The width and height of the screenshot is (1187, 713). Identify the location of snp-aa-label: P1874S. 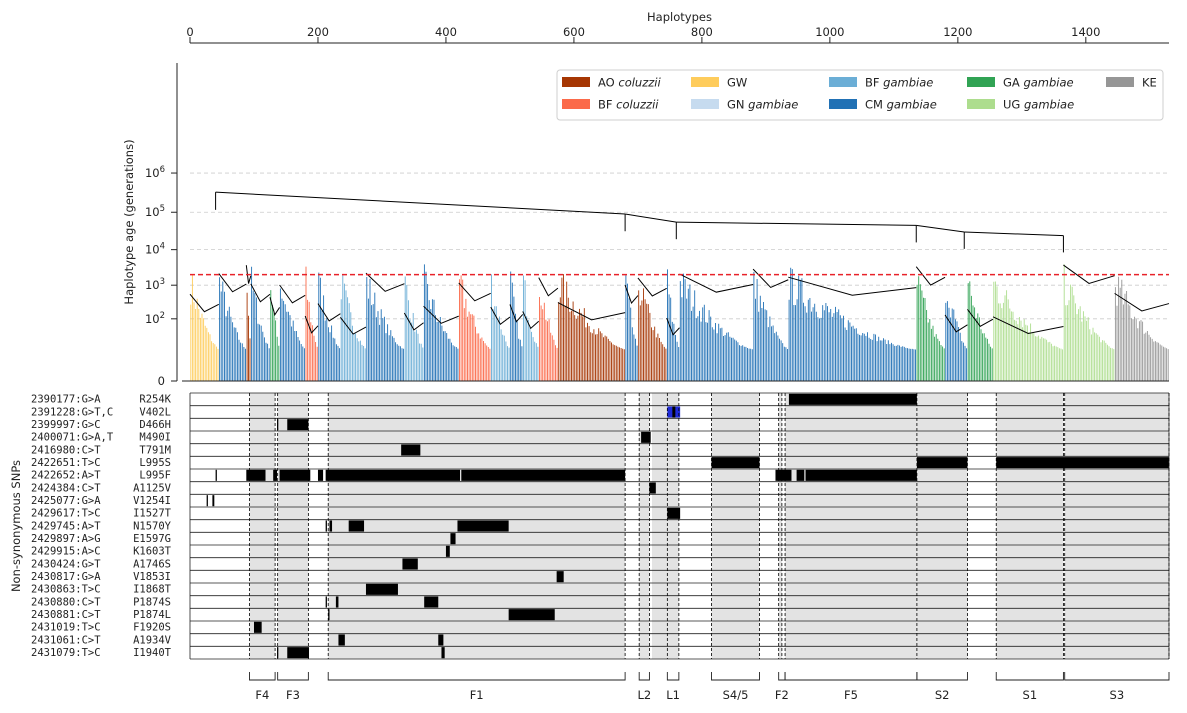
(152, 602).